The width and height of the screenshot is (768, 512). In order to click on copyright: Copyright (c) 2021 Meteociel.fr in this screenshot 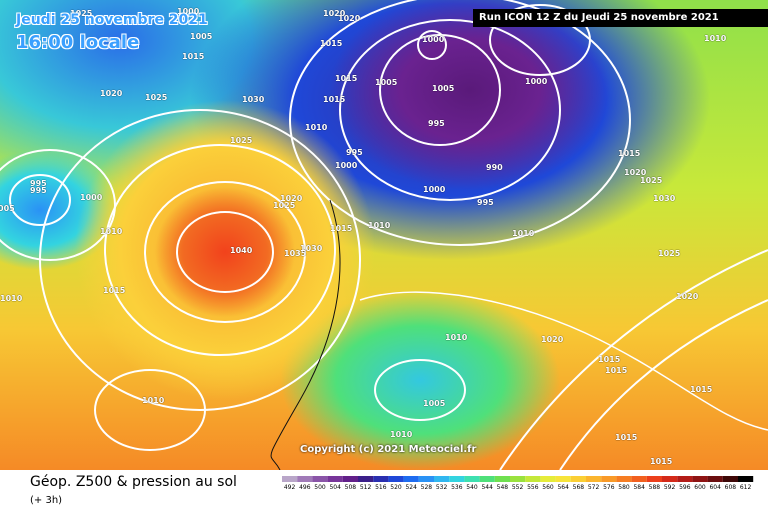, I will do `click(388, 449)`.